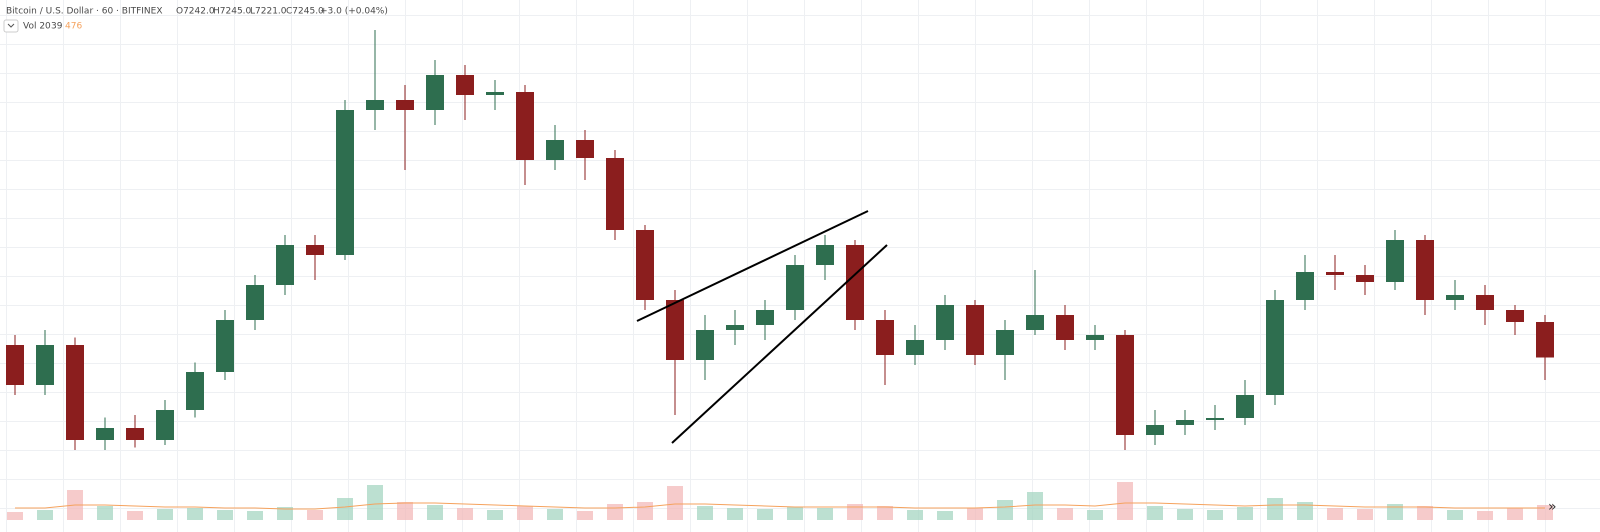 This screenshot has width=1600, height=532. Describe the element at coordinates (73, 27) in the screenshot. I see `volume-ma-value: 476` at that location.